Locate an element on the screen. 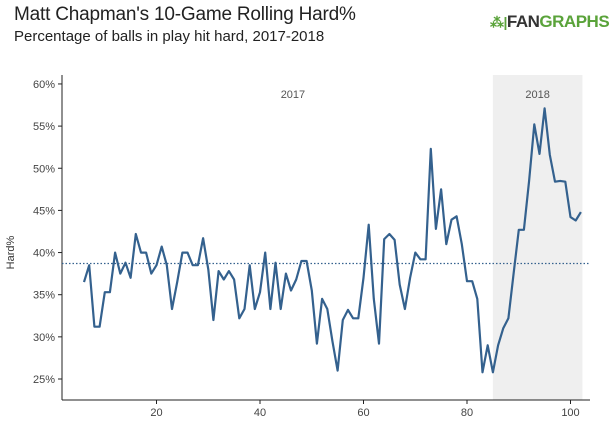  x-tick-label: 80 is located at coordinates (467, 413).